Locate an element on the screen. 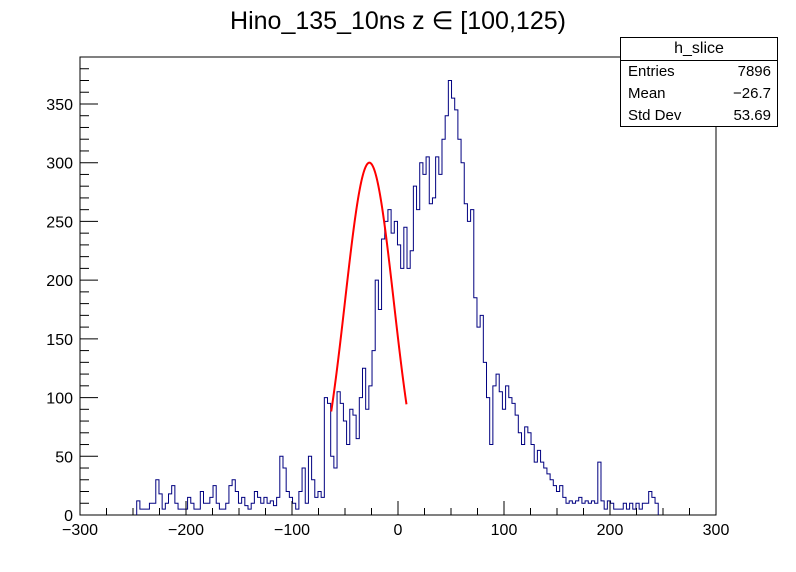  stats-entries-value: 7896 is located at coordinates (754, 71).